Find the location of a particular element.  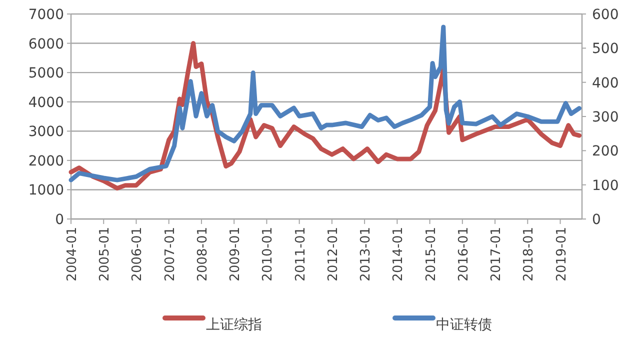

y-tick-label: 1000 is located at coordinates (46, 190).